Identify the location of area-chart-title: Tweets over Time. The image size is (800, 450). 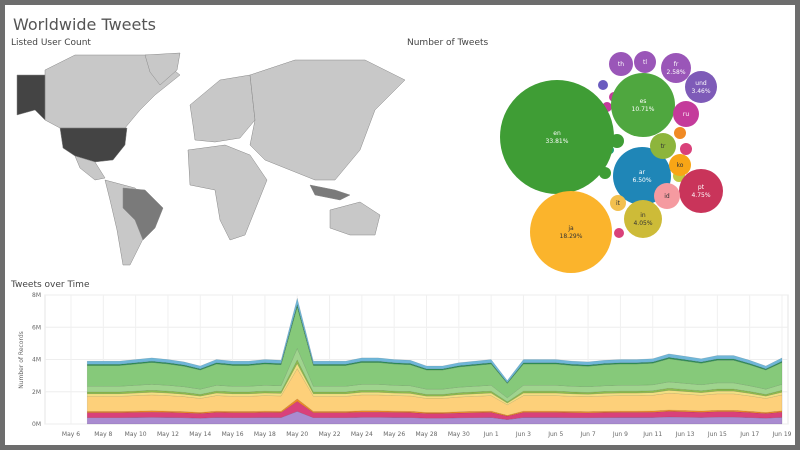
(50, 285).